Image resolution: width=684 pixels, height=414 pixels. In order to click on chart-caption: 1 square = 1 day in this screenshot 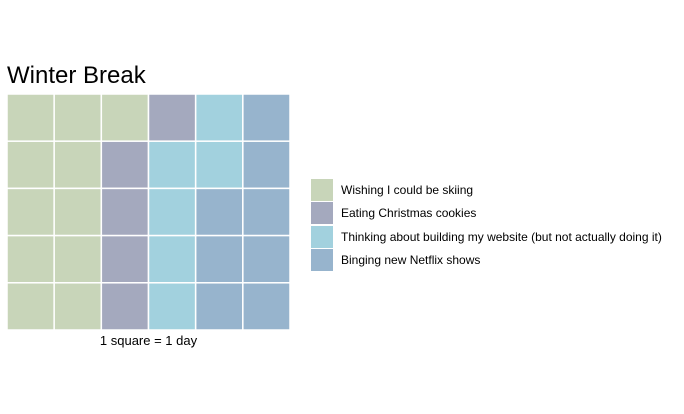, I will do `click(148, 340)`.